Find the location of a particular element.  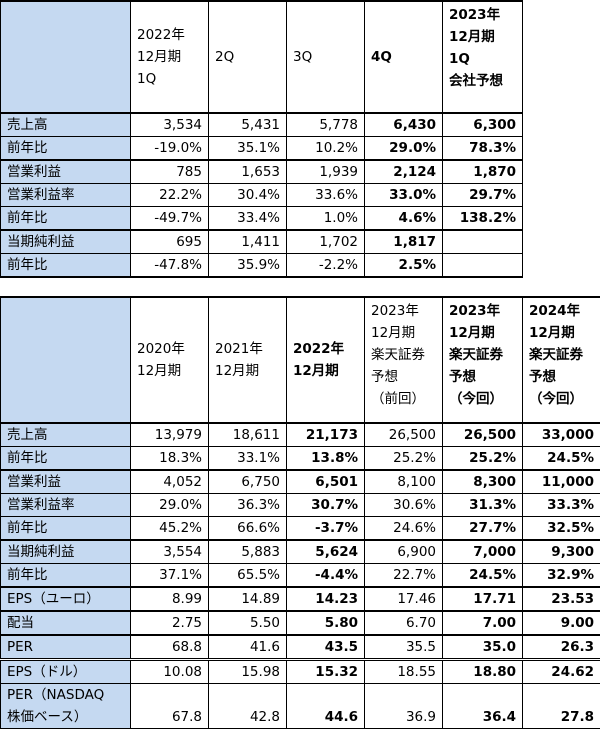

cell: 36.9 is located at coordinates (403, 706).